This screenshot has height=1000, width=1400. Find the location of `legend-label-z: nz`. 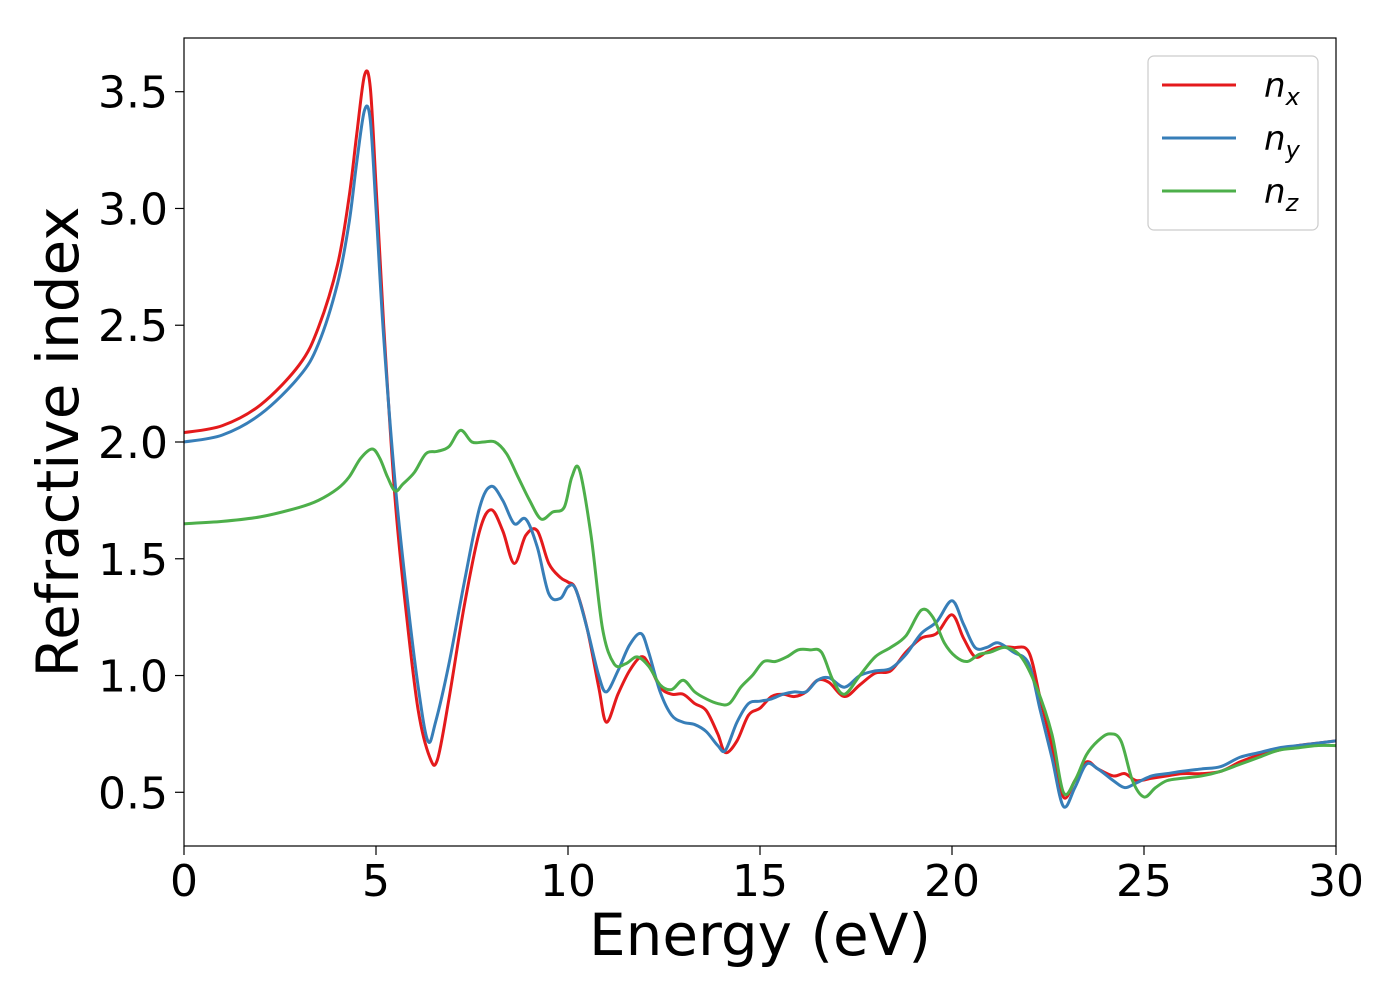

legend-label-z: nz is located at coordinates (1282, 194).